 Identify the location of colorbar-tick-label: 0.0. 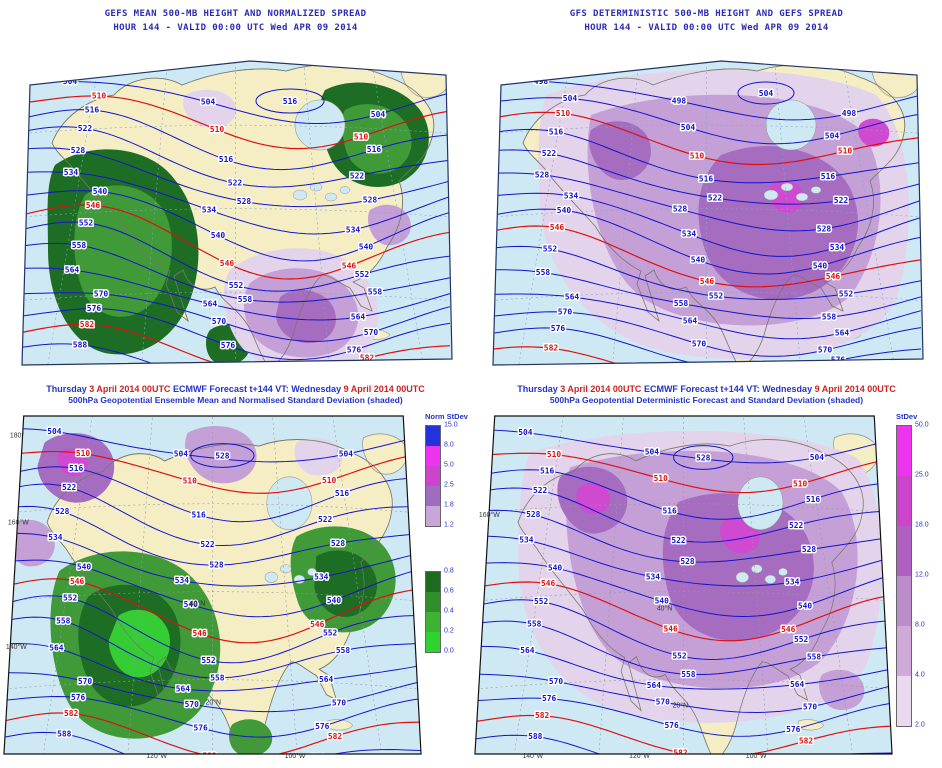
(449, 651).